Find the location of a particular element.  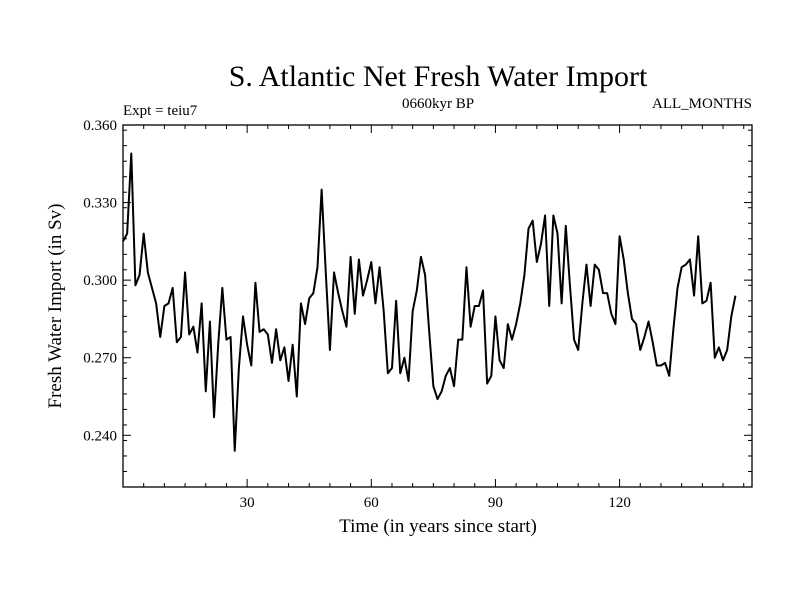

x-axis-label: Time (in years since start) is located at coordinates (438, 526).